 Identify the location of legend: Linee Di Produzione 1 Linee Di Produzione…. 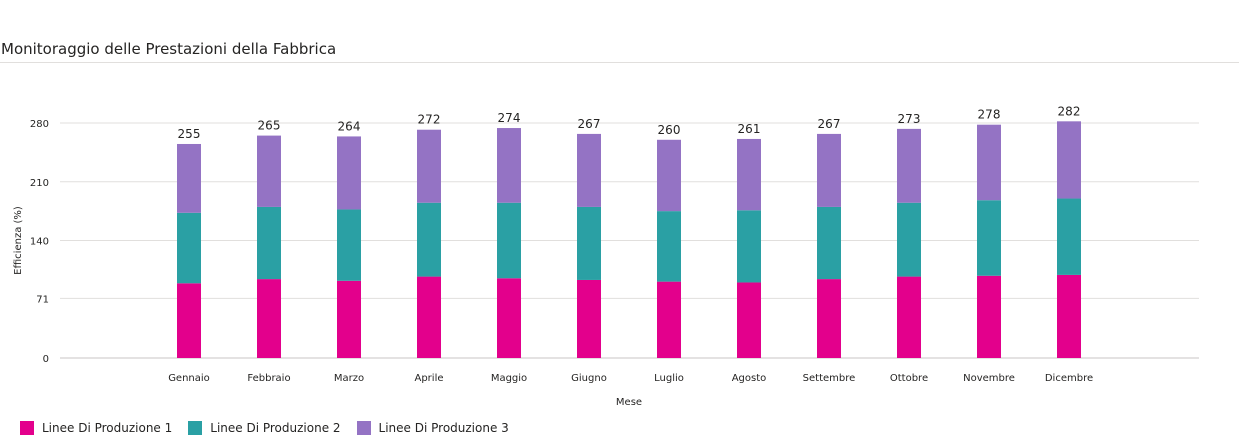
(272, 428).